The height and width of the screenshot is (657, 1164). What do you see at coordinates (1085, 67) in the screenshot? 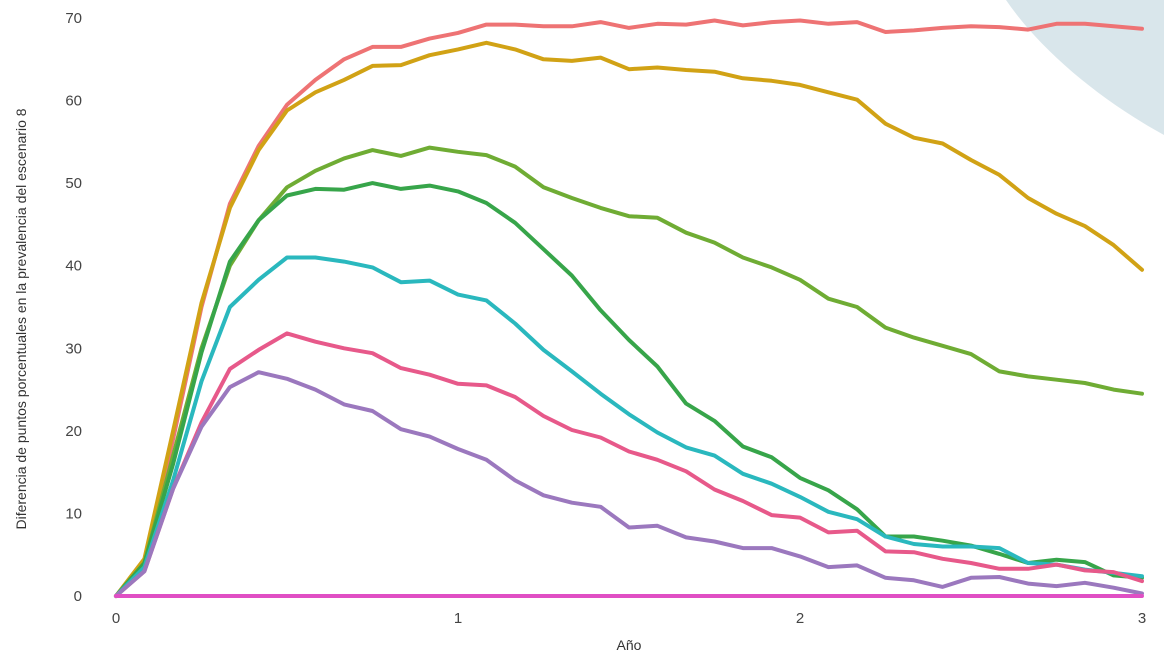
I see `decorative-background-shape` at bounding box center [1085, 67].